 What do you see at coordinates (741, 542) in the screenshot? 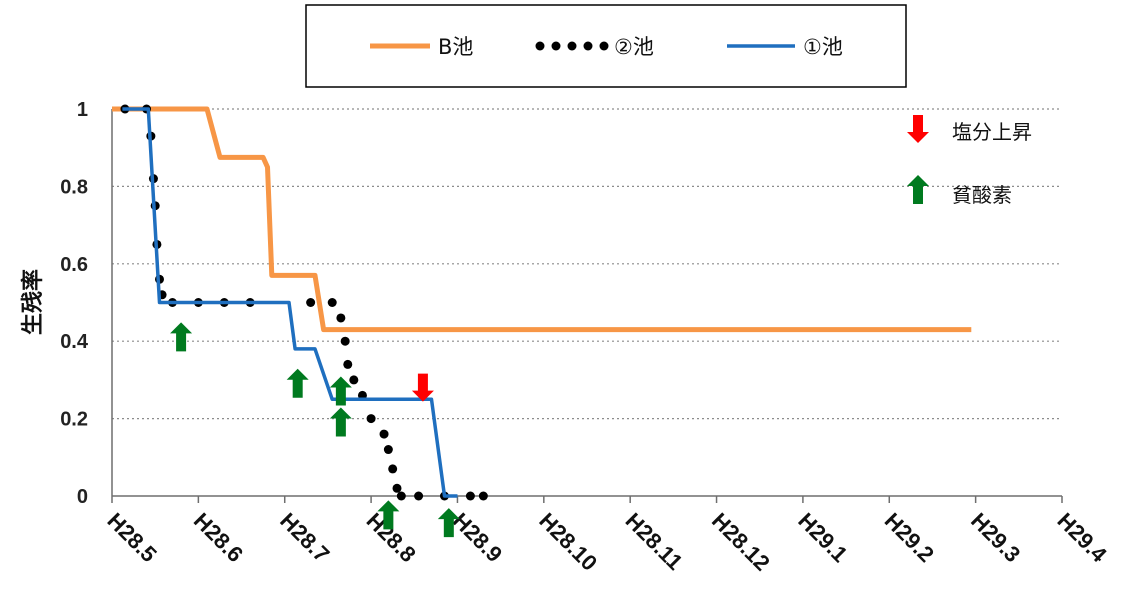
I see `x-tick-label: H28.12` at bounding box center [741, 542].